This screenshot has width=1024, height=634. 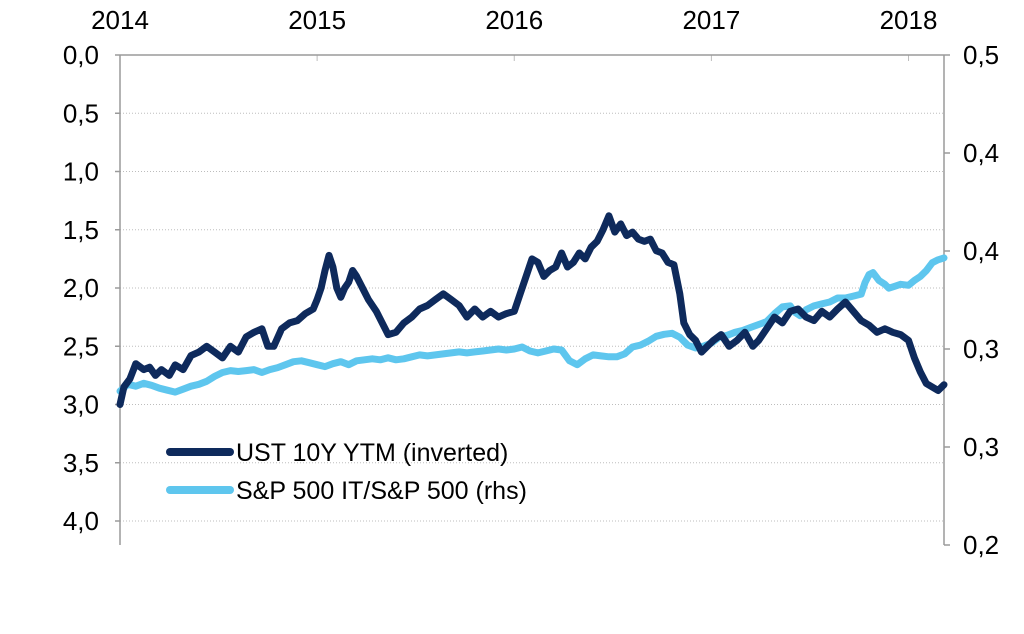 What do you see at coordinates (317, 20) in the screenshot?
I see `x-tick-label-2015: 2015` at bounding box center [317, 20].